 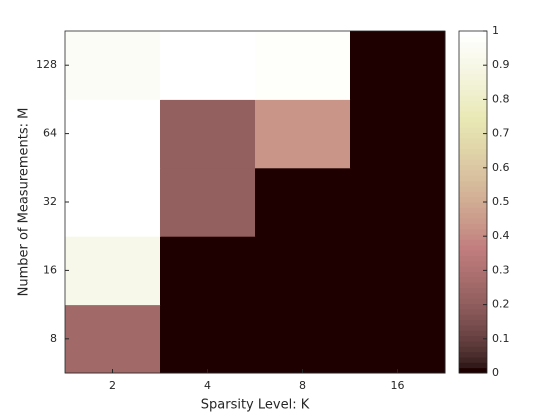 What do you see at coordinates (501, 167) in the screenshot?
I see `colorbar-tick-label: 0.6` at bounding box center [501, 167].